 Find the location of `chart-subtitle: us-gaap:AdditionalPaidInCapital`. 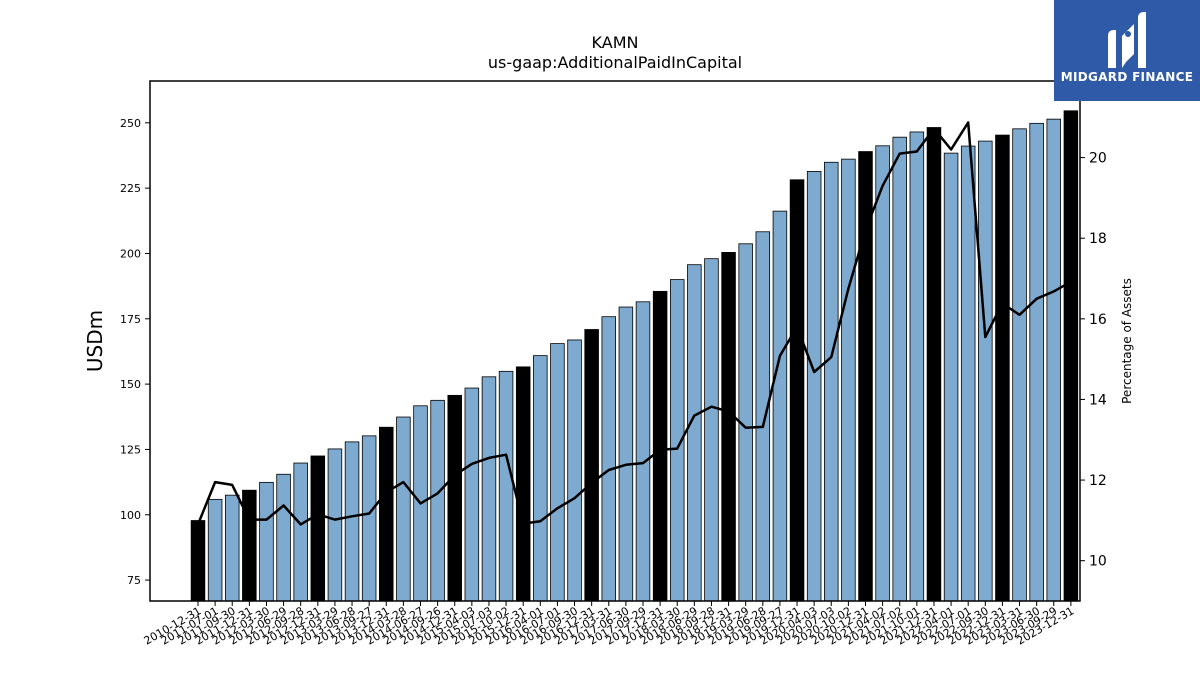

chart-subtitle: us-gaap:AdditionalPaidInCapital is located at coordinates (615, 62).